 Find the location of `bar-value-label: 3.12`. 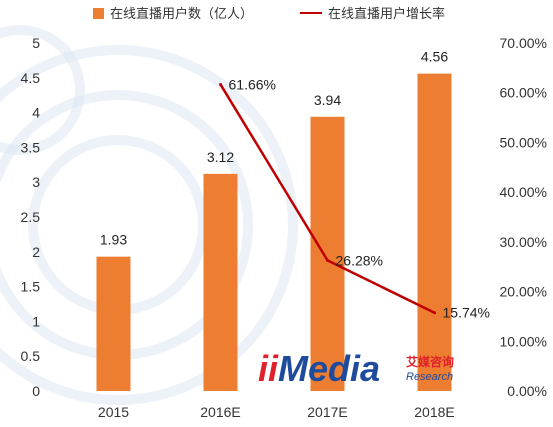

bar-value-label: 3.12 is located at coordinates (220, 157).